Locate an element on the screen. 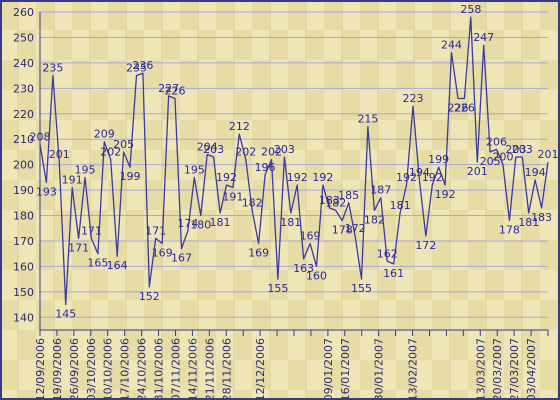 This screenshot has width=560, height=400. data-label: 244 is located at coordinates (451, 45).